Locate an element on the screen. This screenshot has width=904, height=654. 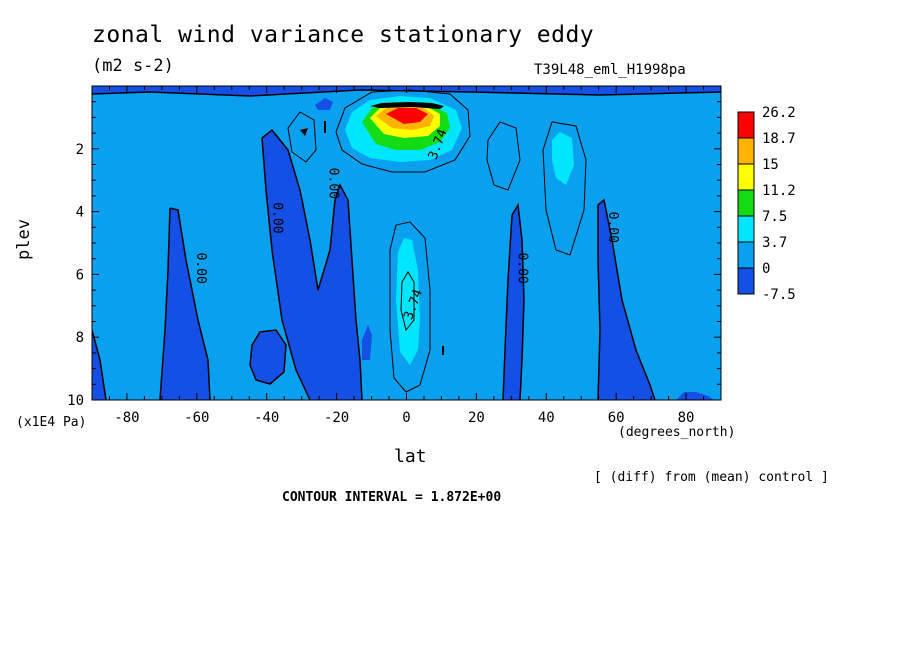
colorbar-label: 7.5 is located at coordinates (774, 217).